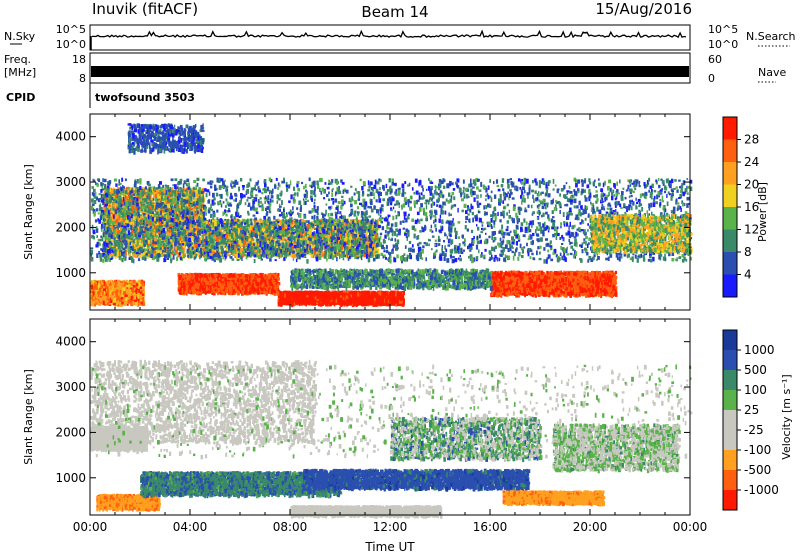 The height and width of the screenshot is (554, 800). I want to click on freq-panel: Freq. [MHz] 18 8 60 0 Nave, so click(395, 68).